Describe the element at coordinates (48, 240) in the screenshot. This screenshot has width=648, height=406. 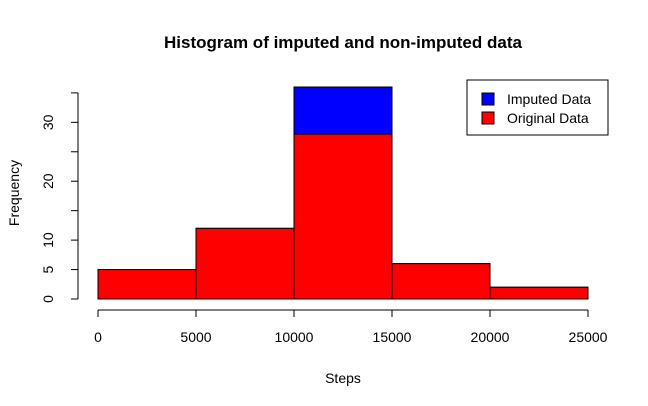
I see `y-tick-label: 10` at that location.